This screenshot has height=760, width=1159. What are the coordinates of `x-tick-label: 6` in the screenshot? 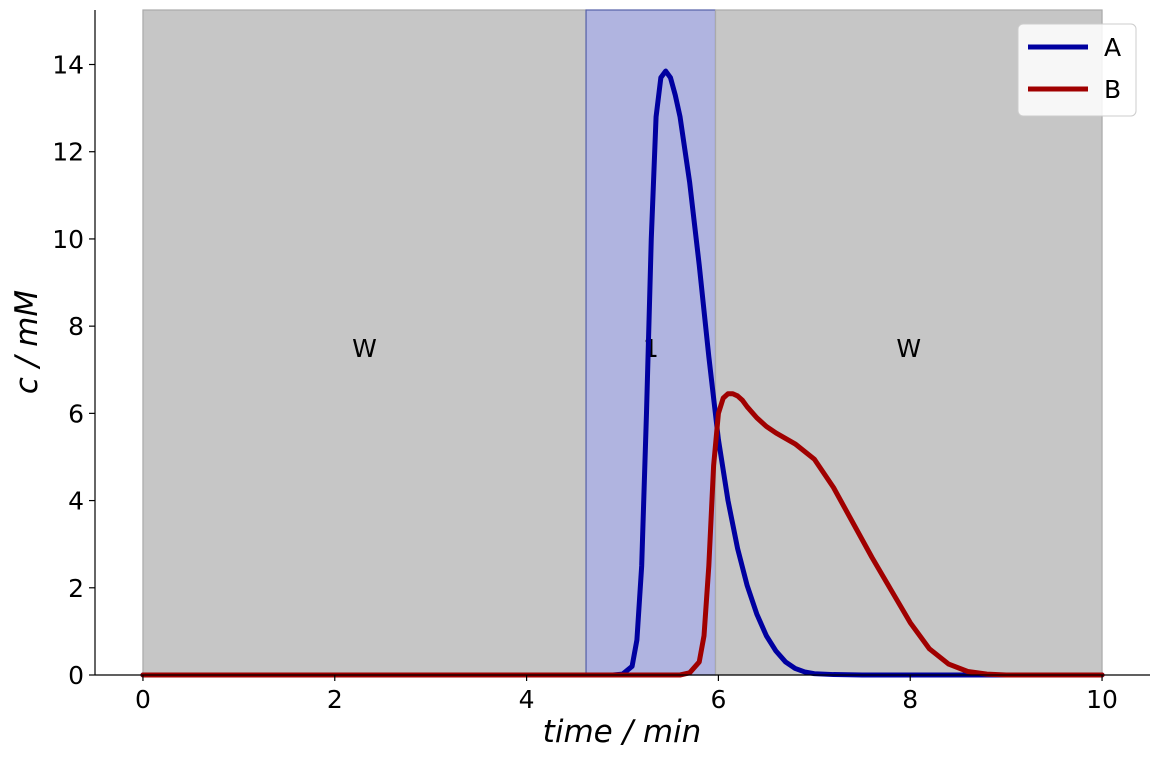 It's located at (718, 699).